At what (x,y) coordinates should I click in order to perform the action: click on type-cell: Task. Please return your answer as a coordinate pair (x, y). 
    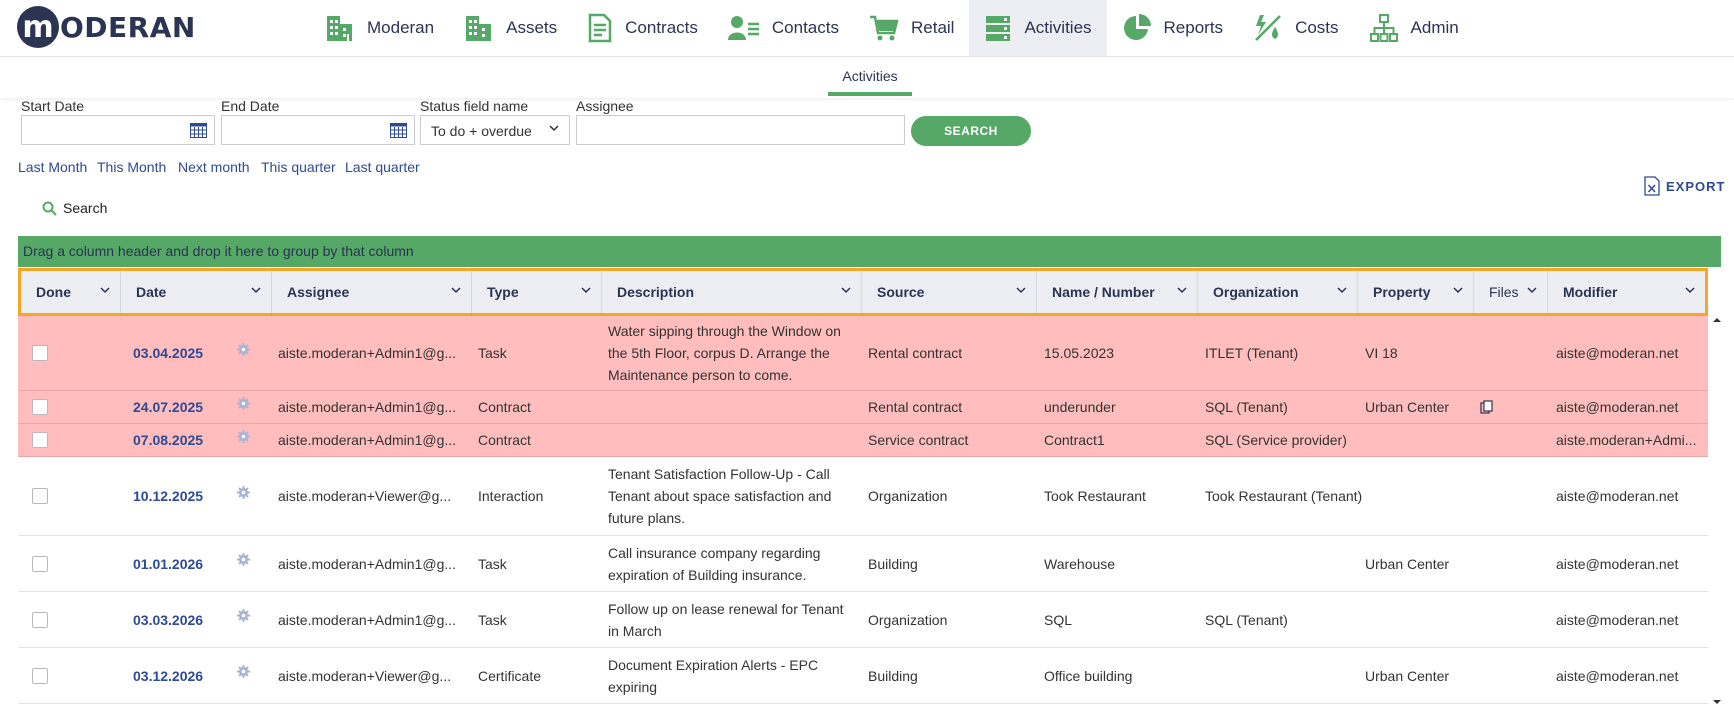
    Looking at the image, I should click on (492, 619).